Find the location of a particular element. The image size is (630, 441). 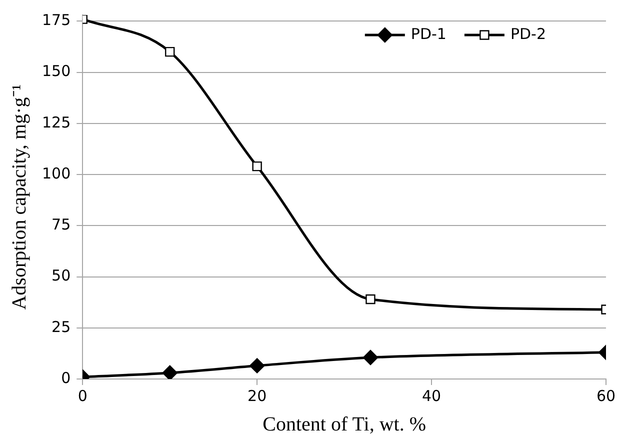

y-tick-label: 25 is located at coordinates (61, 327).